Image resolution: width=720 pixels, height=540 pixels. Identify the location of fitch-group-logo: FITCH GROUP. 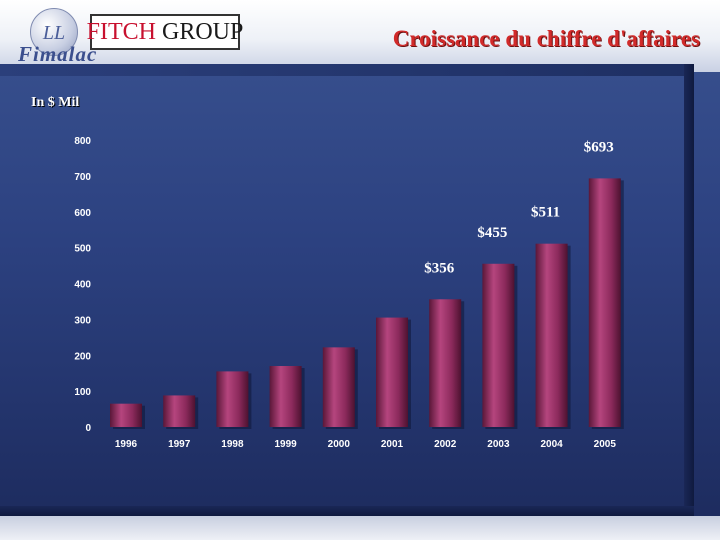
(165, 32).